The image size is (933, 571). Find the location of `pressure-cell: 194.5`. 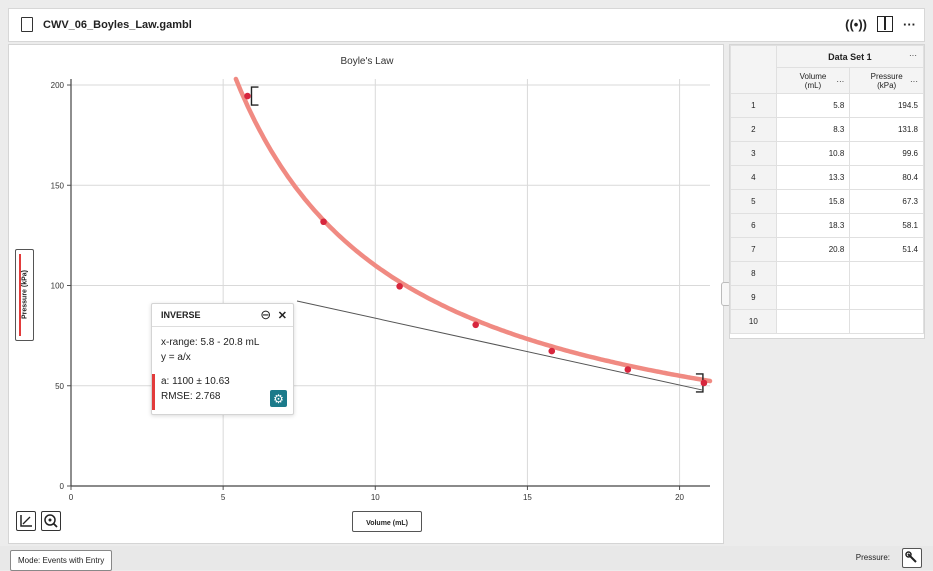

pressure-cell: 194.5 is located at coordinates (886, 105).